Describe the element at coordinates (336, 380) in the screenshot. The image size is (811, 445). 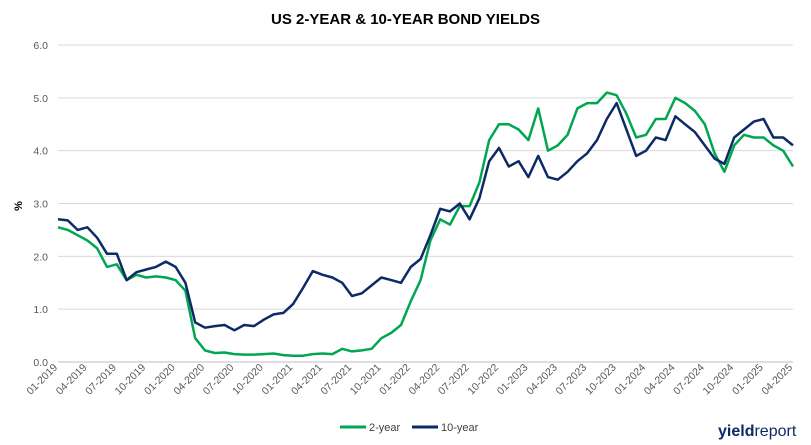
I see `x-tick-label: 07-2021` at that location.